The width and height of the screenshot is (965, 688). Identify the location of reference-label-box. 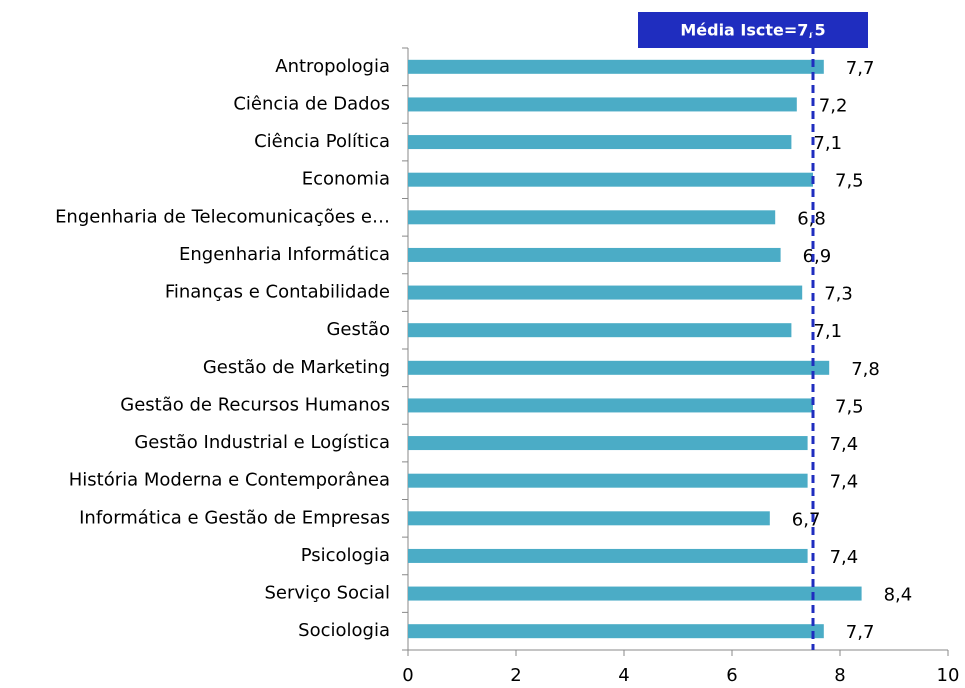
(753, 30).